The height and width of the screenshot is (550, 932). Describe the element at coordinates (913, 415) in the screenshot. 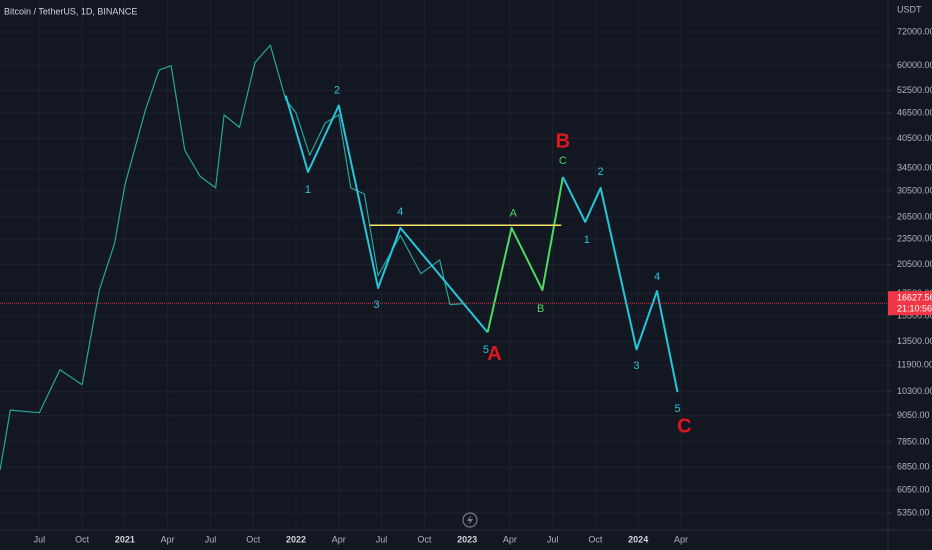

I see `y-tick-label: 9050.00` at that location.